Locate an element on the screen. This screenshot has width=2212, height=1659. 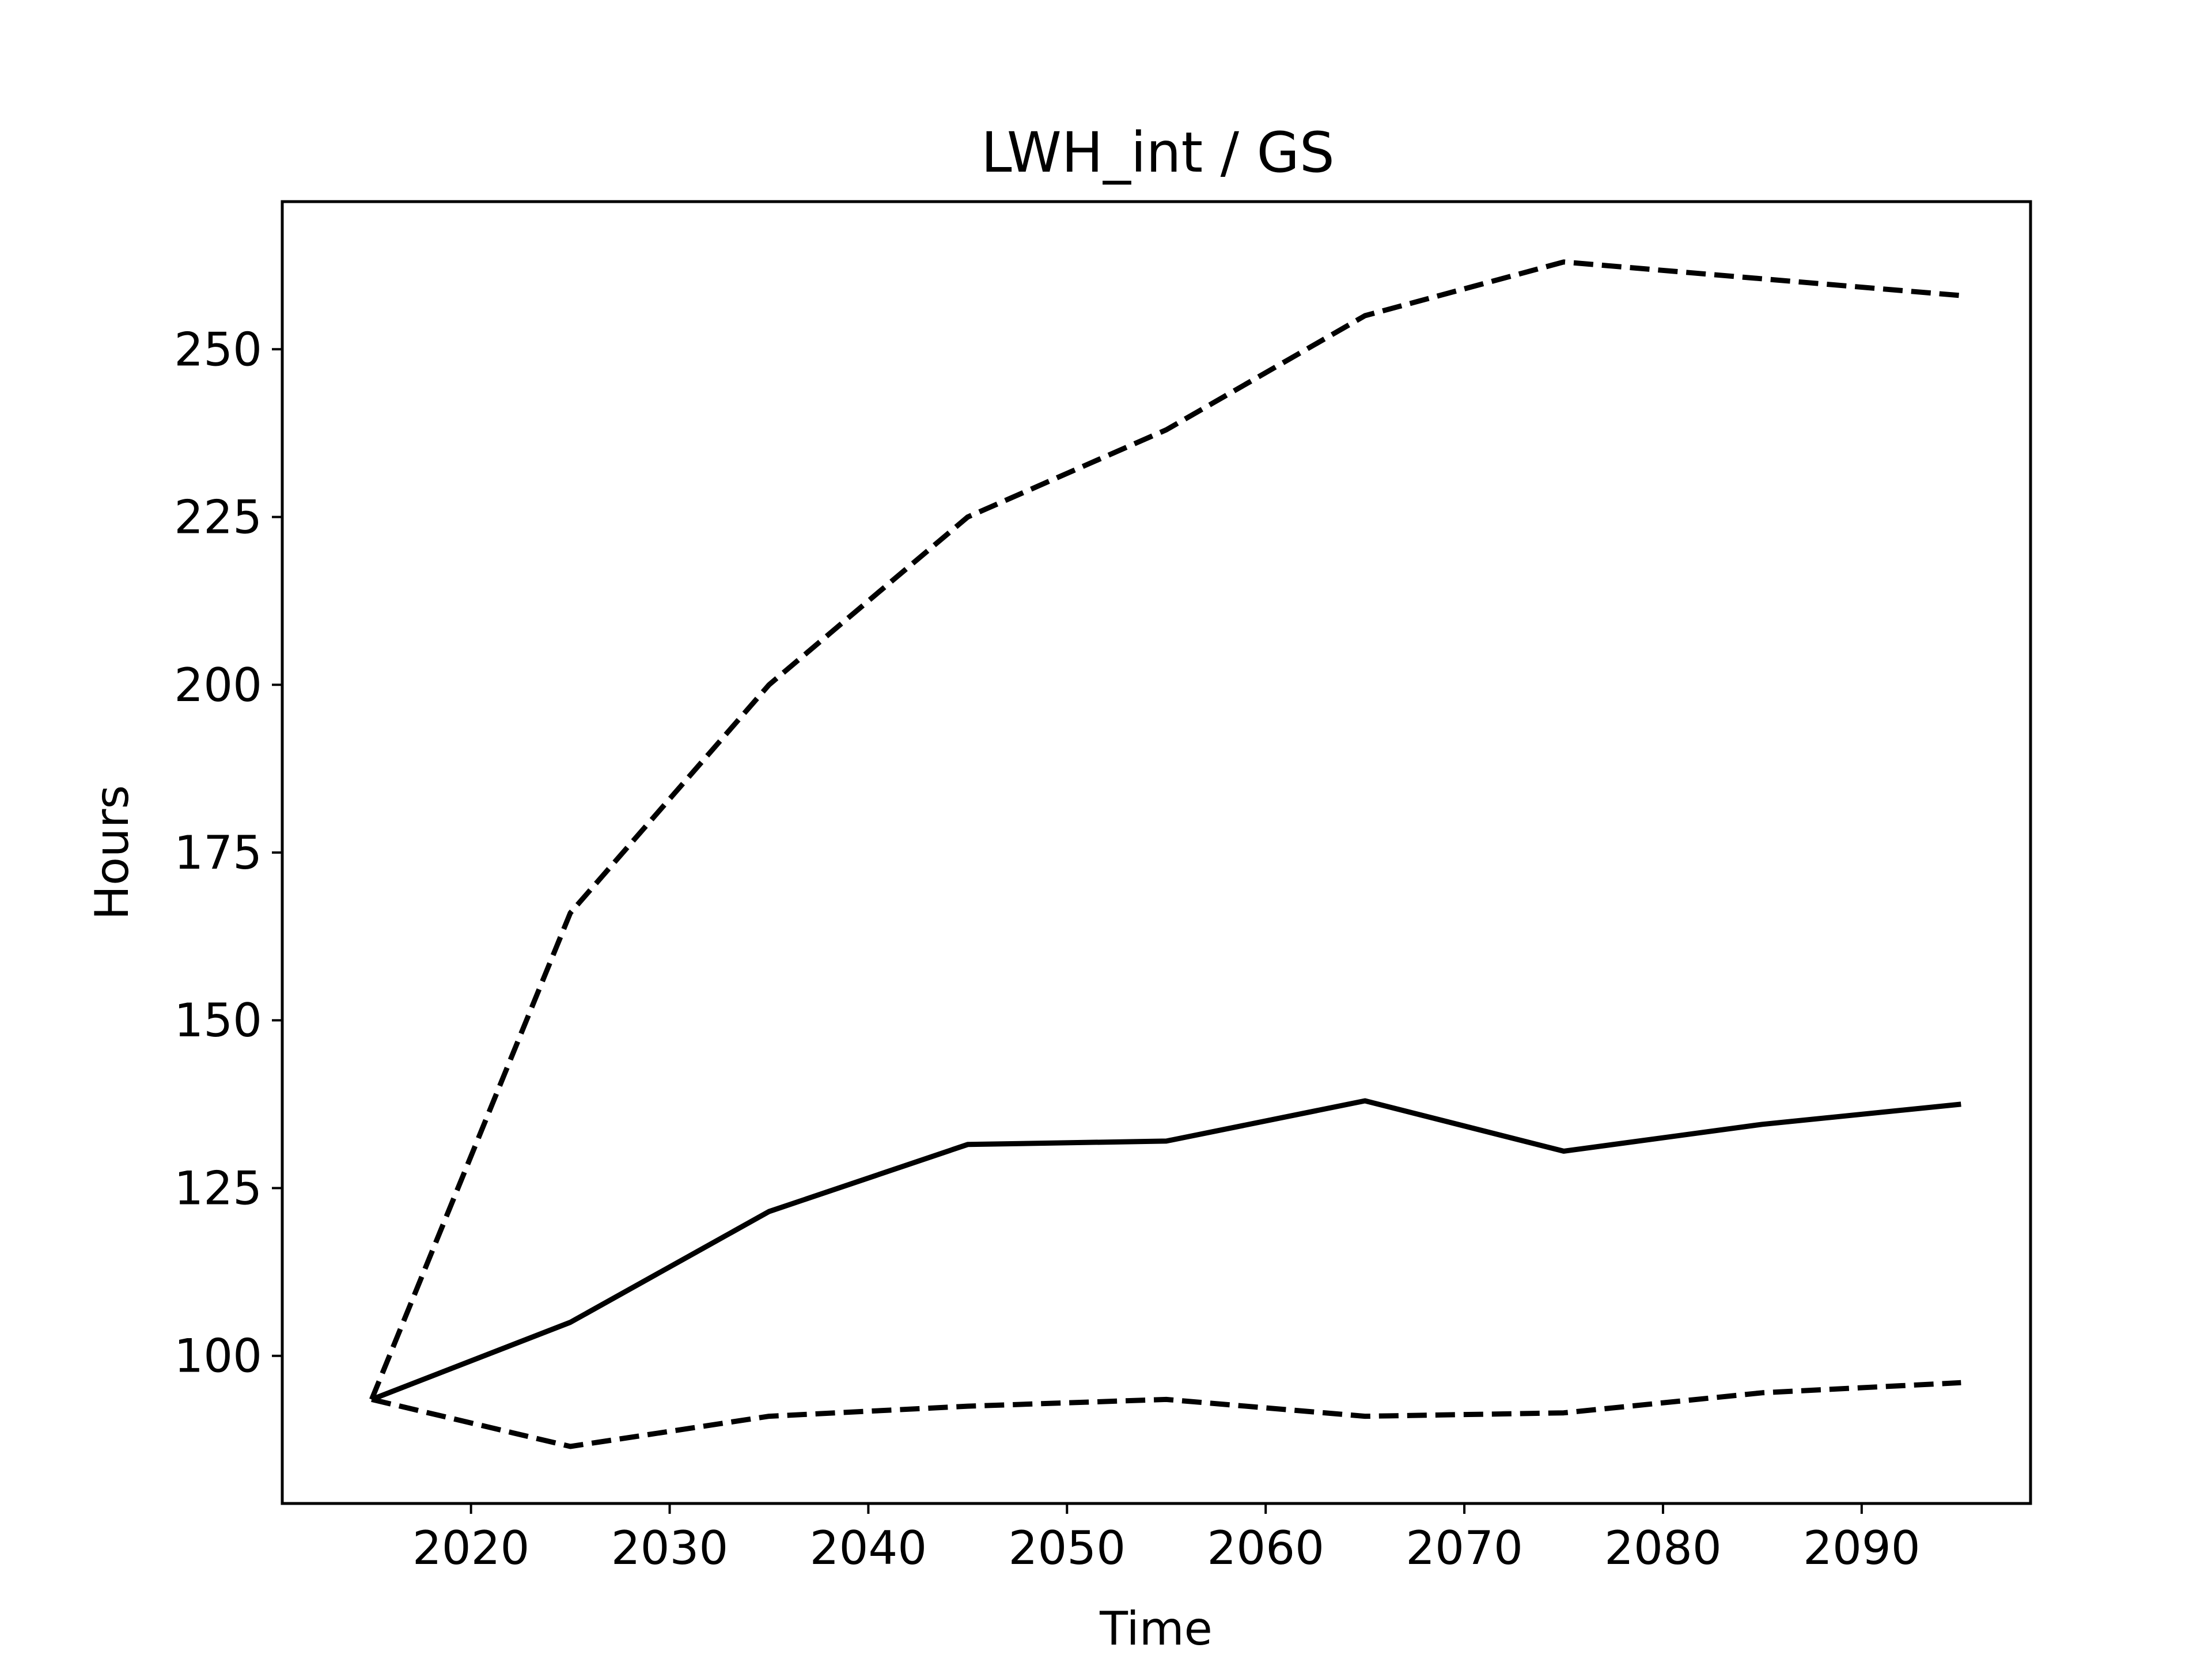
y-tick-label: 125 is located at coordinates (218, 1188).